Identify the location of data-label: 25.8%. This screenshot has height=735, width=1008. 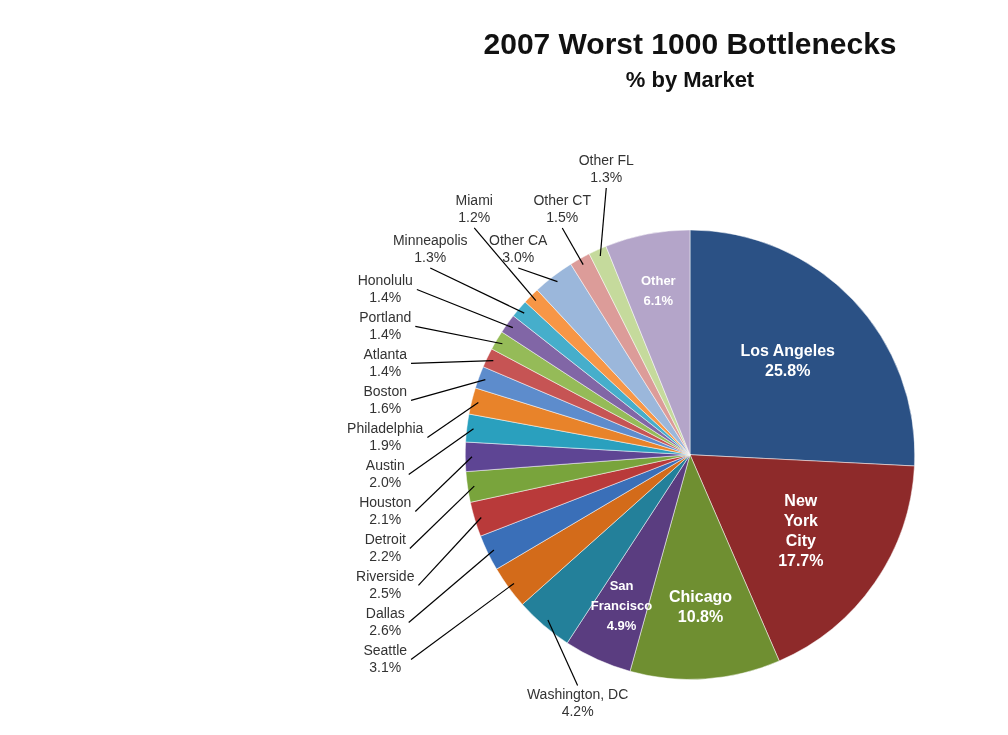
(788, 371).